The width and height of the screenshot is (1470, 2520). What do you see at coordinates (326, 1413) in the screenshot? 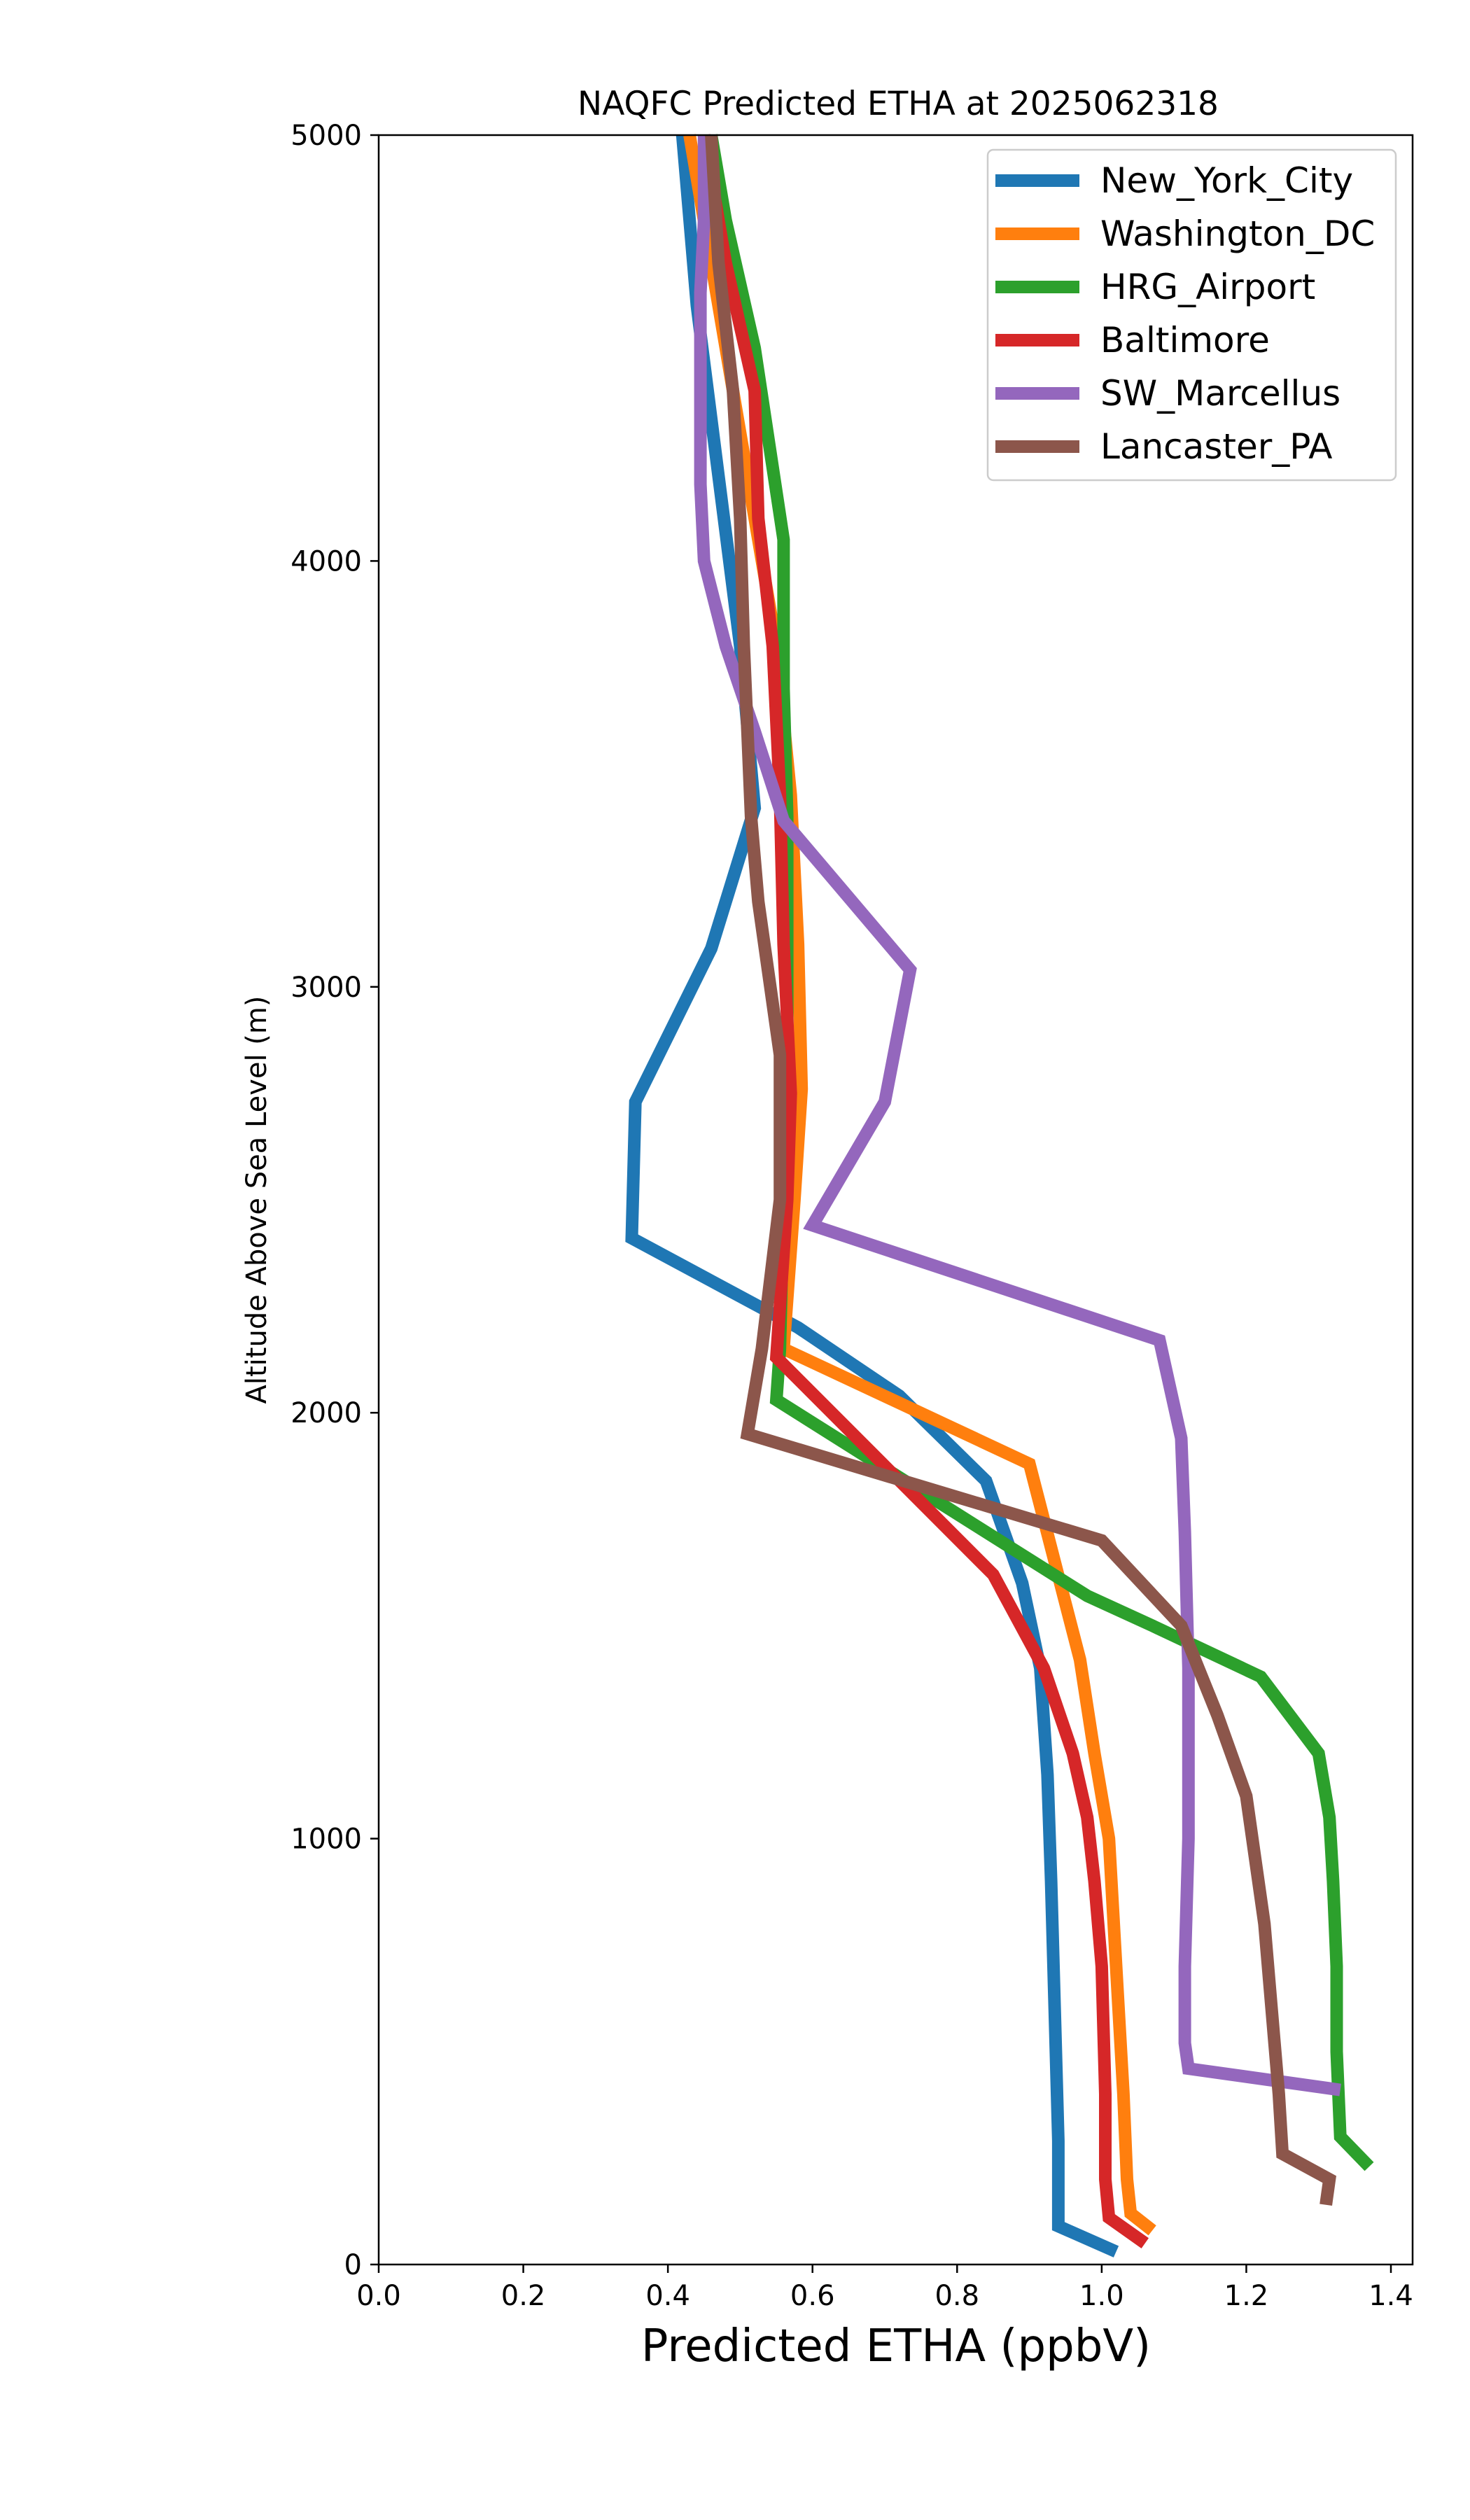
I see `y-tick-label: 2000` at bounding box center [326, 1413].